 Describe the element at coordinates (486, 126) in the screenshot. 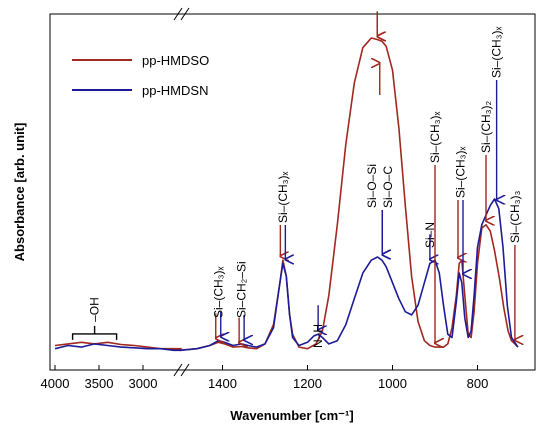

I see `annotation-label: Si–(CH₃)₂` at that location.